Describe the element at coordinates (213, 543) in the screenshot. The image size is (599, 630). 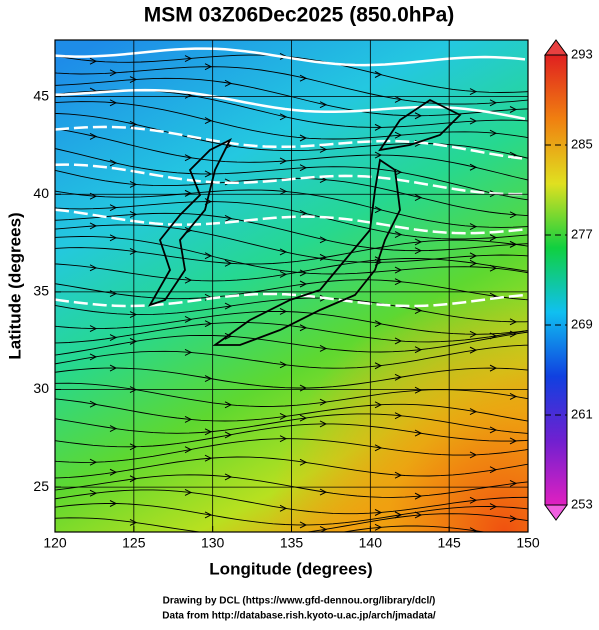
I see `x-tick-label: 130` at that location.